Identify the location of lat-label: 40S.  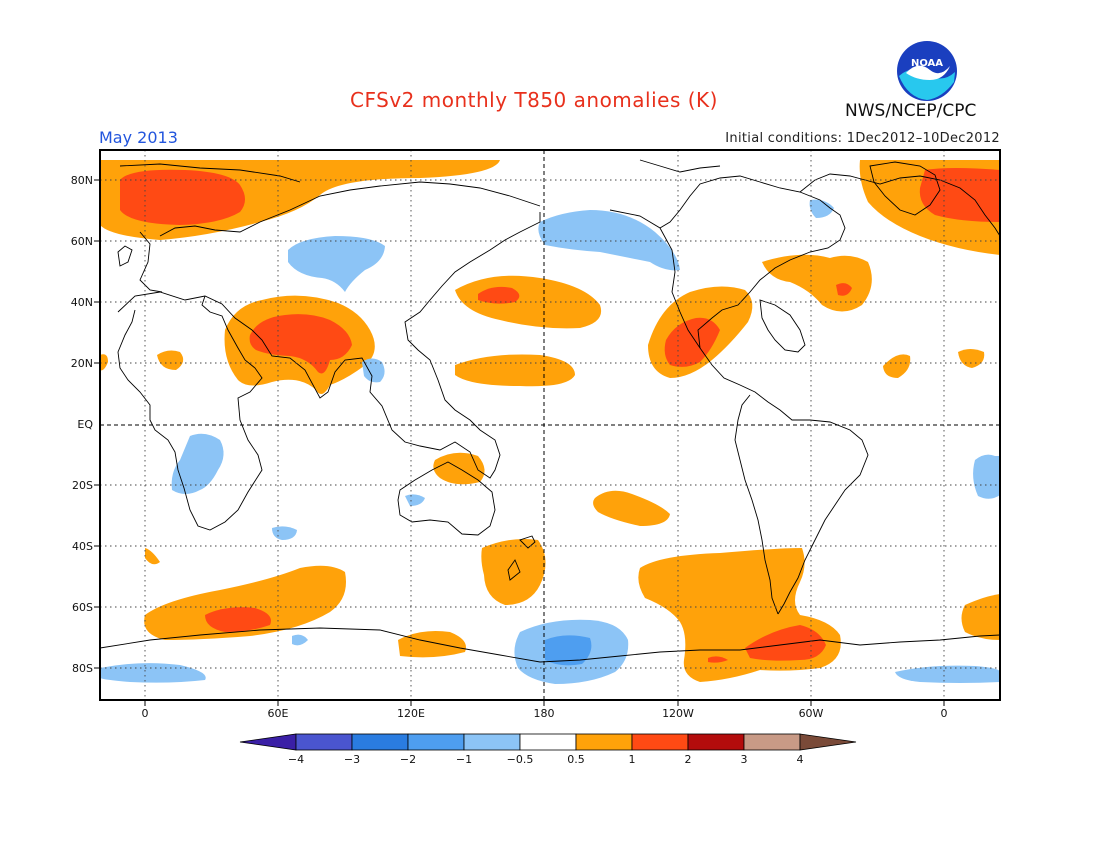
(82, 546).